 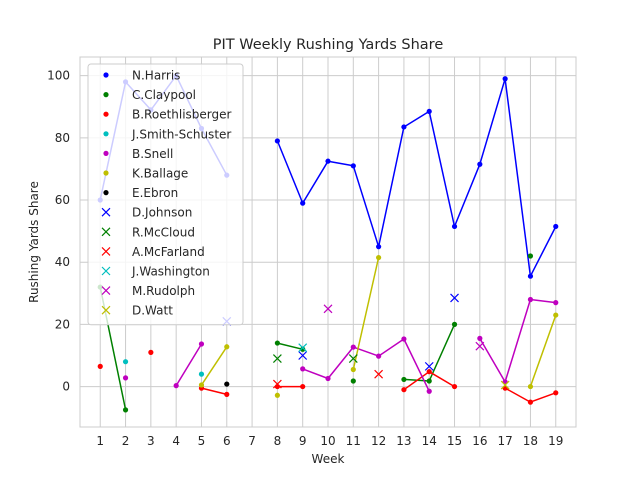 What do you see at coordinates (155, 193) in the screenshot?
I see `legend-label: E.Ebron` at bounding box center [155, 193].